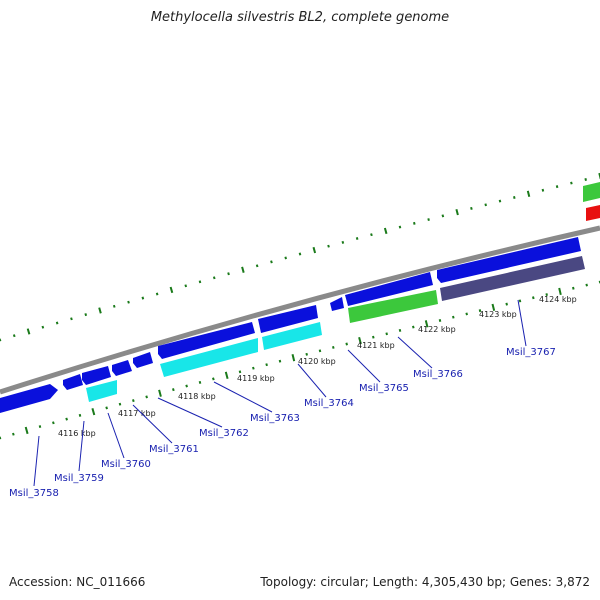  What do you see at coordinates (79, 478) in the screenshot?
I see `locus-label-msil-3759: Msil_3759` at bounding box center [79, 478].